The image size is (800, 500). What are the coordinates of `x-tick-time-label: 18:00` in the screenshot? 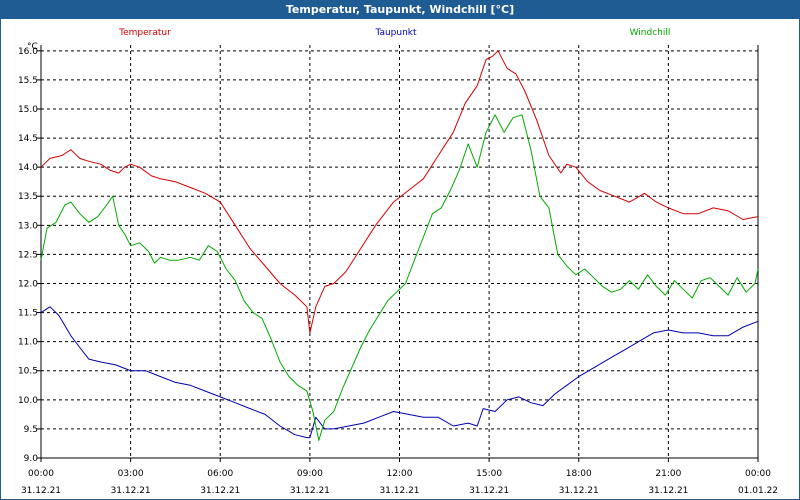 It's located at (579, 474).